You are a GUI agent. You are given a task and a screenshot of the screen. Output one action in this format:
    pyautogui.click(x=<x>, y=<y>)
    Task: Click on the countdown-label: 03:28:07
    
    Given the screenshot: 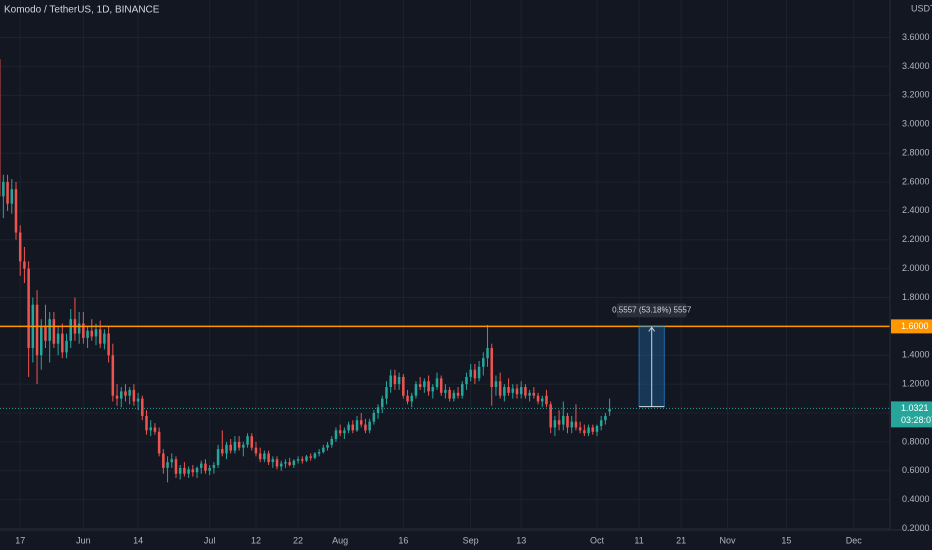 What is the action you would take?
    pyautogui.click(x=916, y=420)
    